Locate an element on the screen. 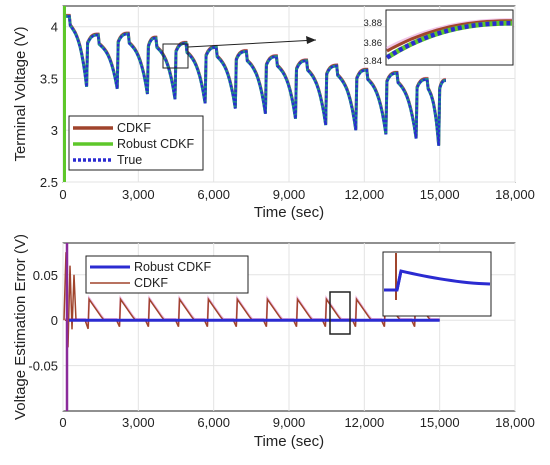 The height and width of the screenshot is (465, 550). legend-label-cdkf: CDKF is located at coordinates (134, 128).